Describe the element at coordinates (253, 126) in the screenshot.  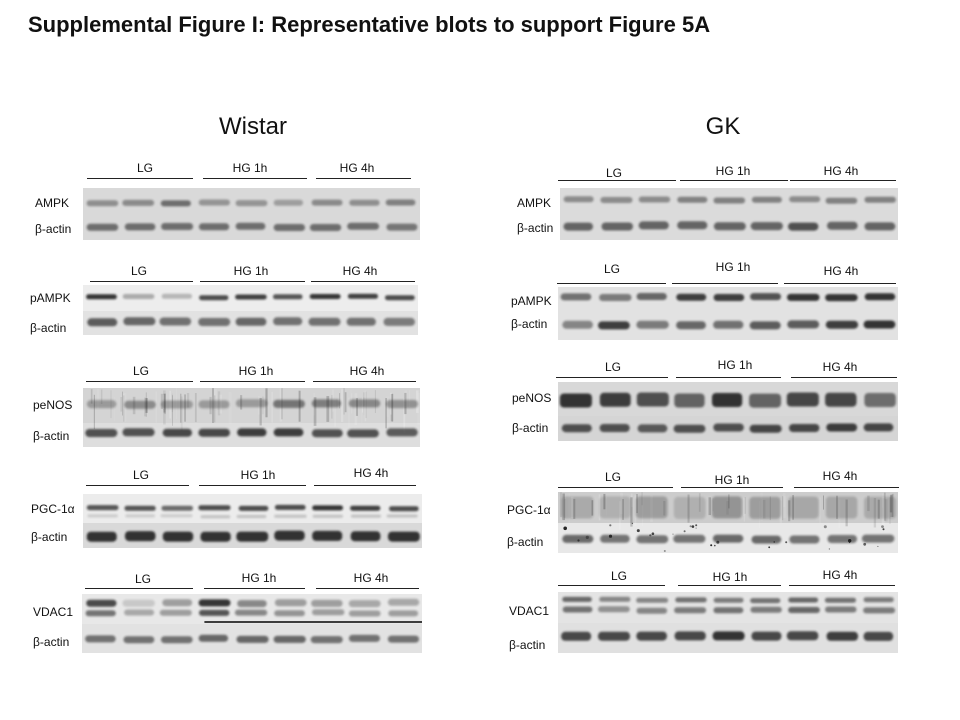
I see `column-heading-wistar: Wistar` at that location.